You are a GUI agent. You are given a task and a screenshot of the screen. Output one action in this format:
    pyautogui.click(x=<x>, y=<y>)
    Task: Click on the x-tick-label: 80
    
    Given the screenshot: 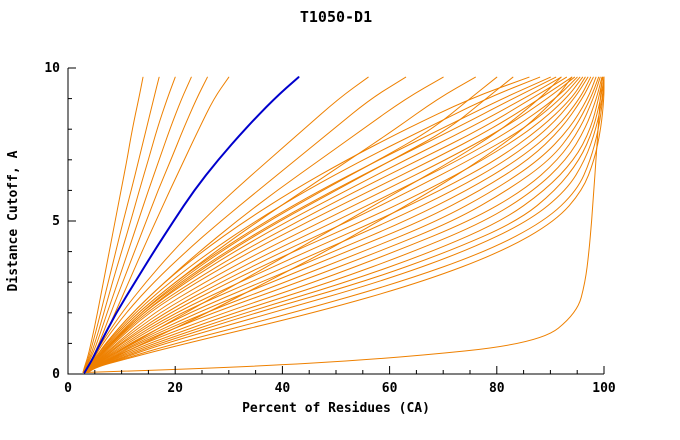 What is the action you would take?
    pyautogui.click(x=497, y=388)
    